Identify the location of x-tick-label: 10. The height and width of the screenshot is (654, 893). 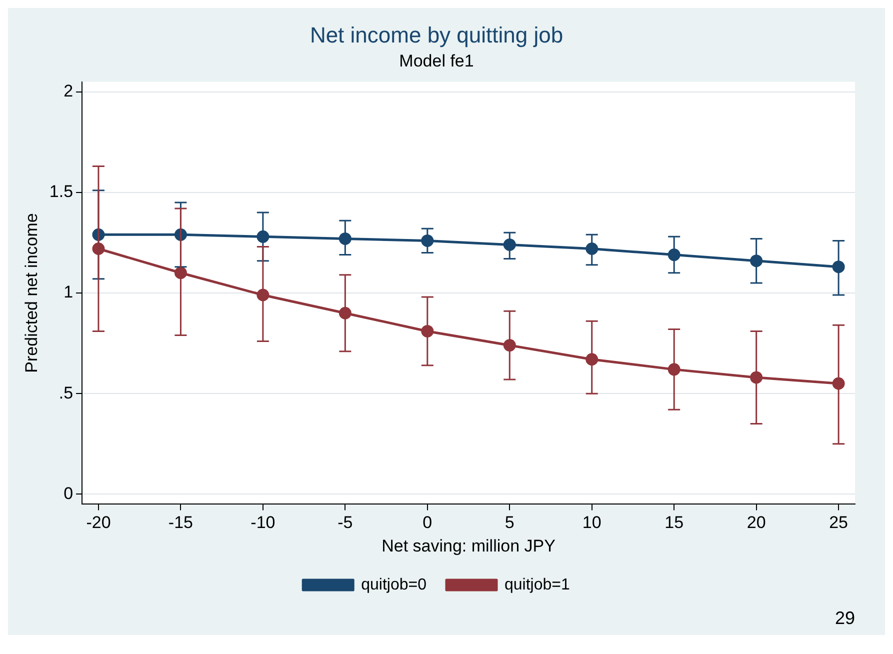
(592, 522).